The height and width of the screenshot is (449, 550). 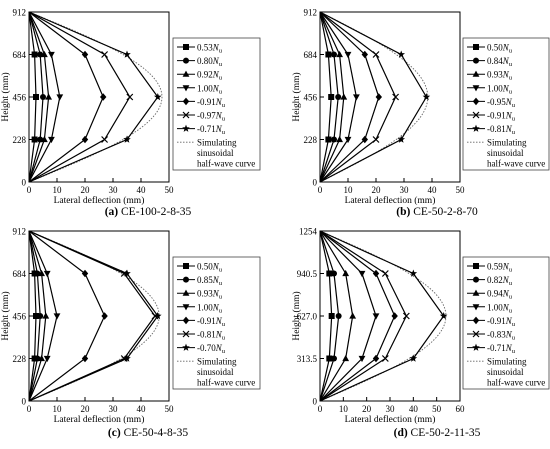 I want to click on legend-frame, so click(x=216, y=323).